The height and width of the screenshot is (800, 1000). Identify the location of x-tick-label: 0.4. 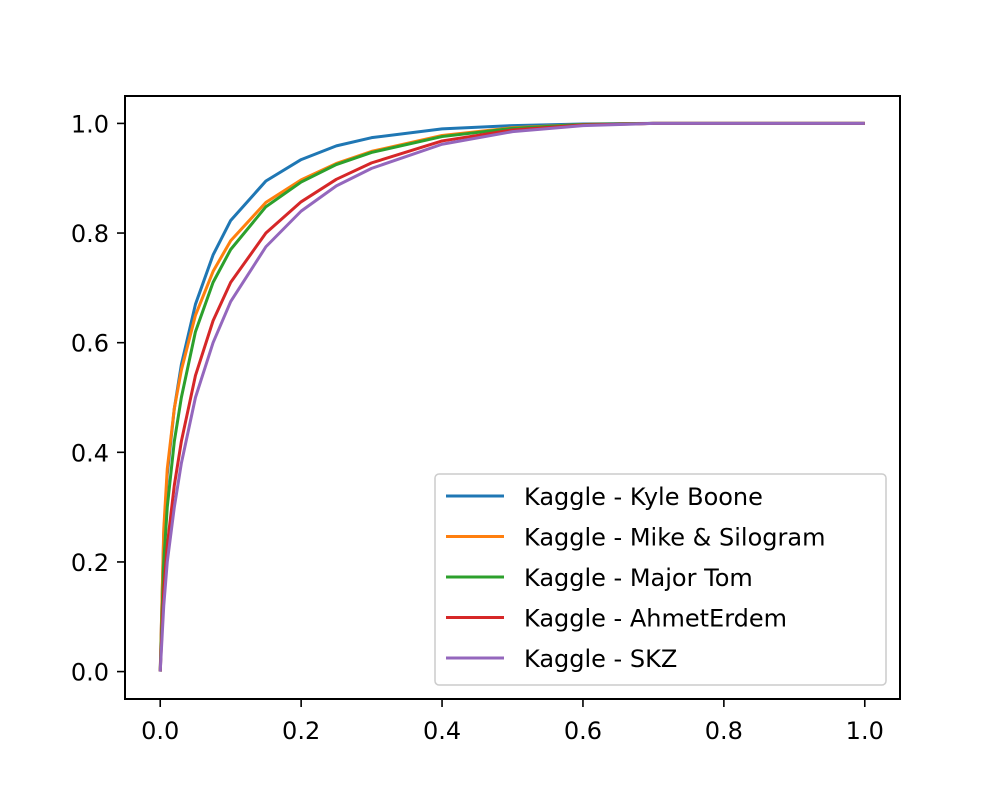
(442, 731).